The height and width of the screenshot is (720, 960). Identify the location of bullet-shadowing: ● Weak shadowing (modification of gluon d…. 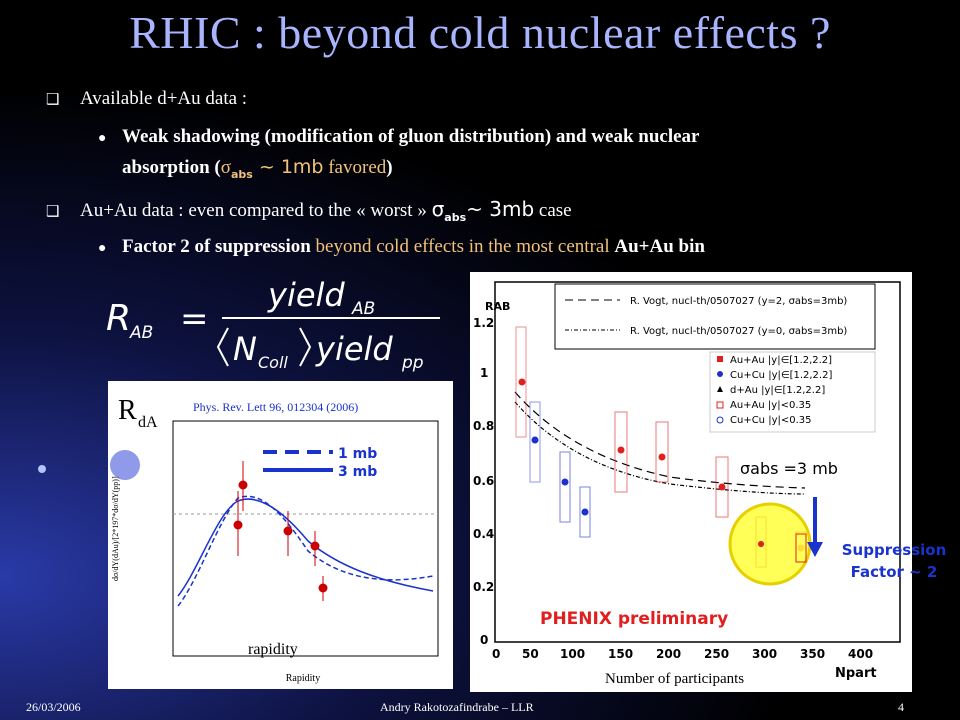
(518, 156).